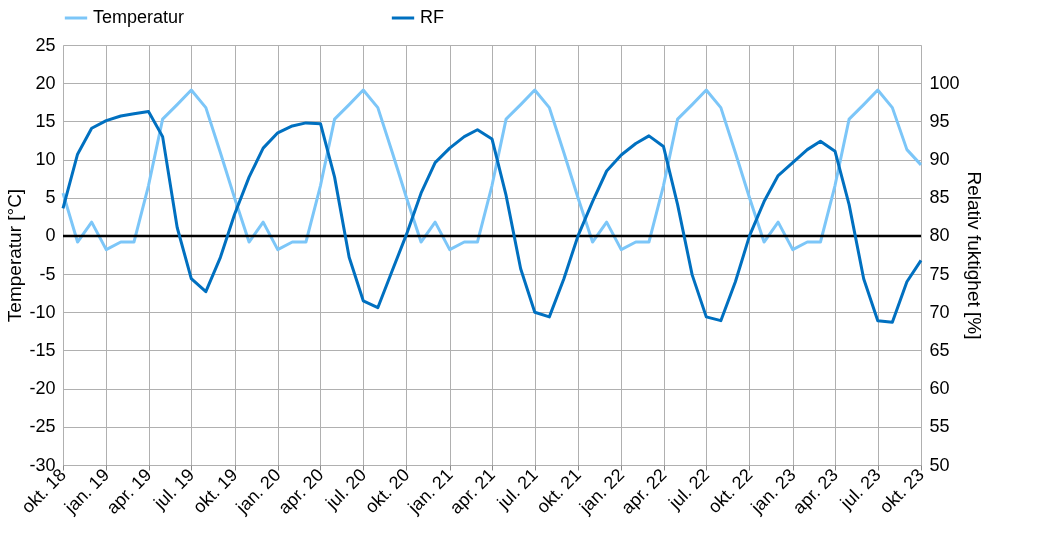 The height and width of the screenshot is (549, 1042). What do you see at coordinates (974, 255) in the screenshot?
I see `y2-axis-title: Relativ fuktighet [%]` at bounding box center [974, 255].